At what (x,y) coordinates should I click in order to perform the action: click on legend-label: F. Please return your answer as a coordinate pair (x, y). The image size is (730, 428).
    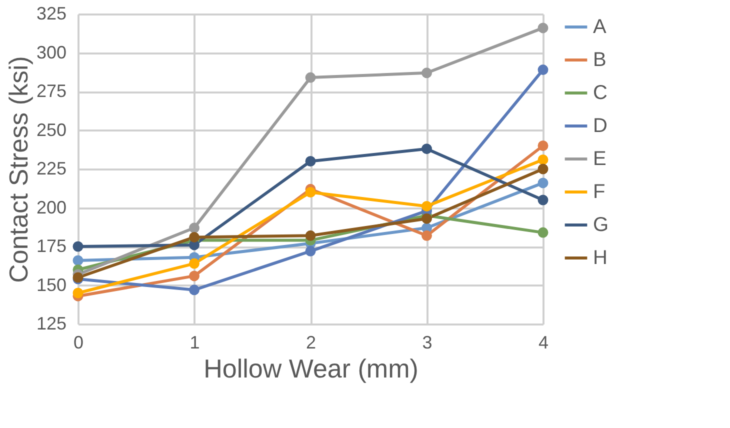
    Looking at the image, I should click on (599, 192).